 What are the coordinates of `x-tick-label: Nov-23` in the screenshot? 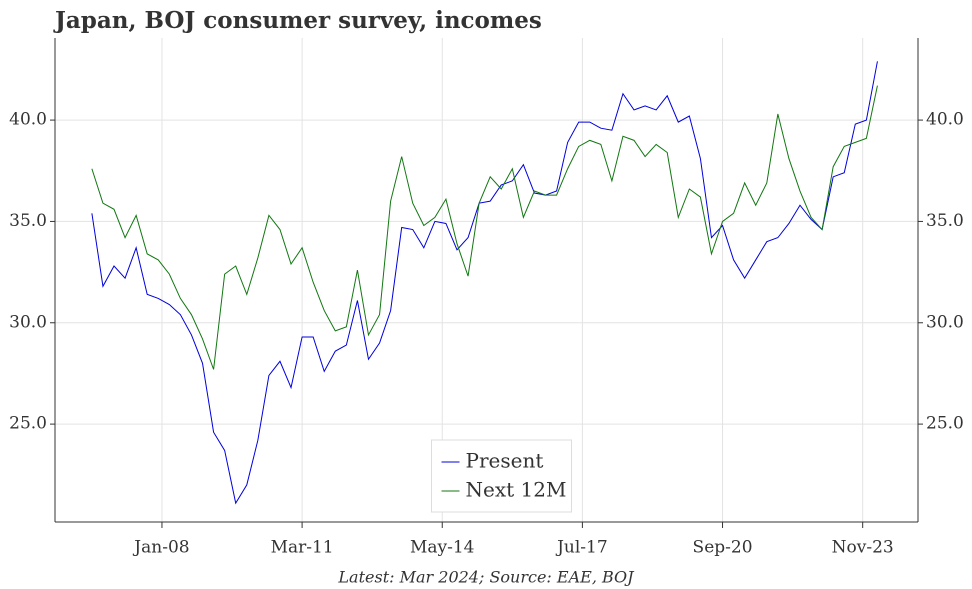 It's located at (863, 548).